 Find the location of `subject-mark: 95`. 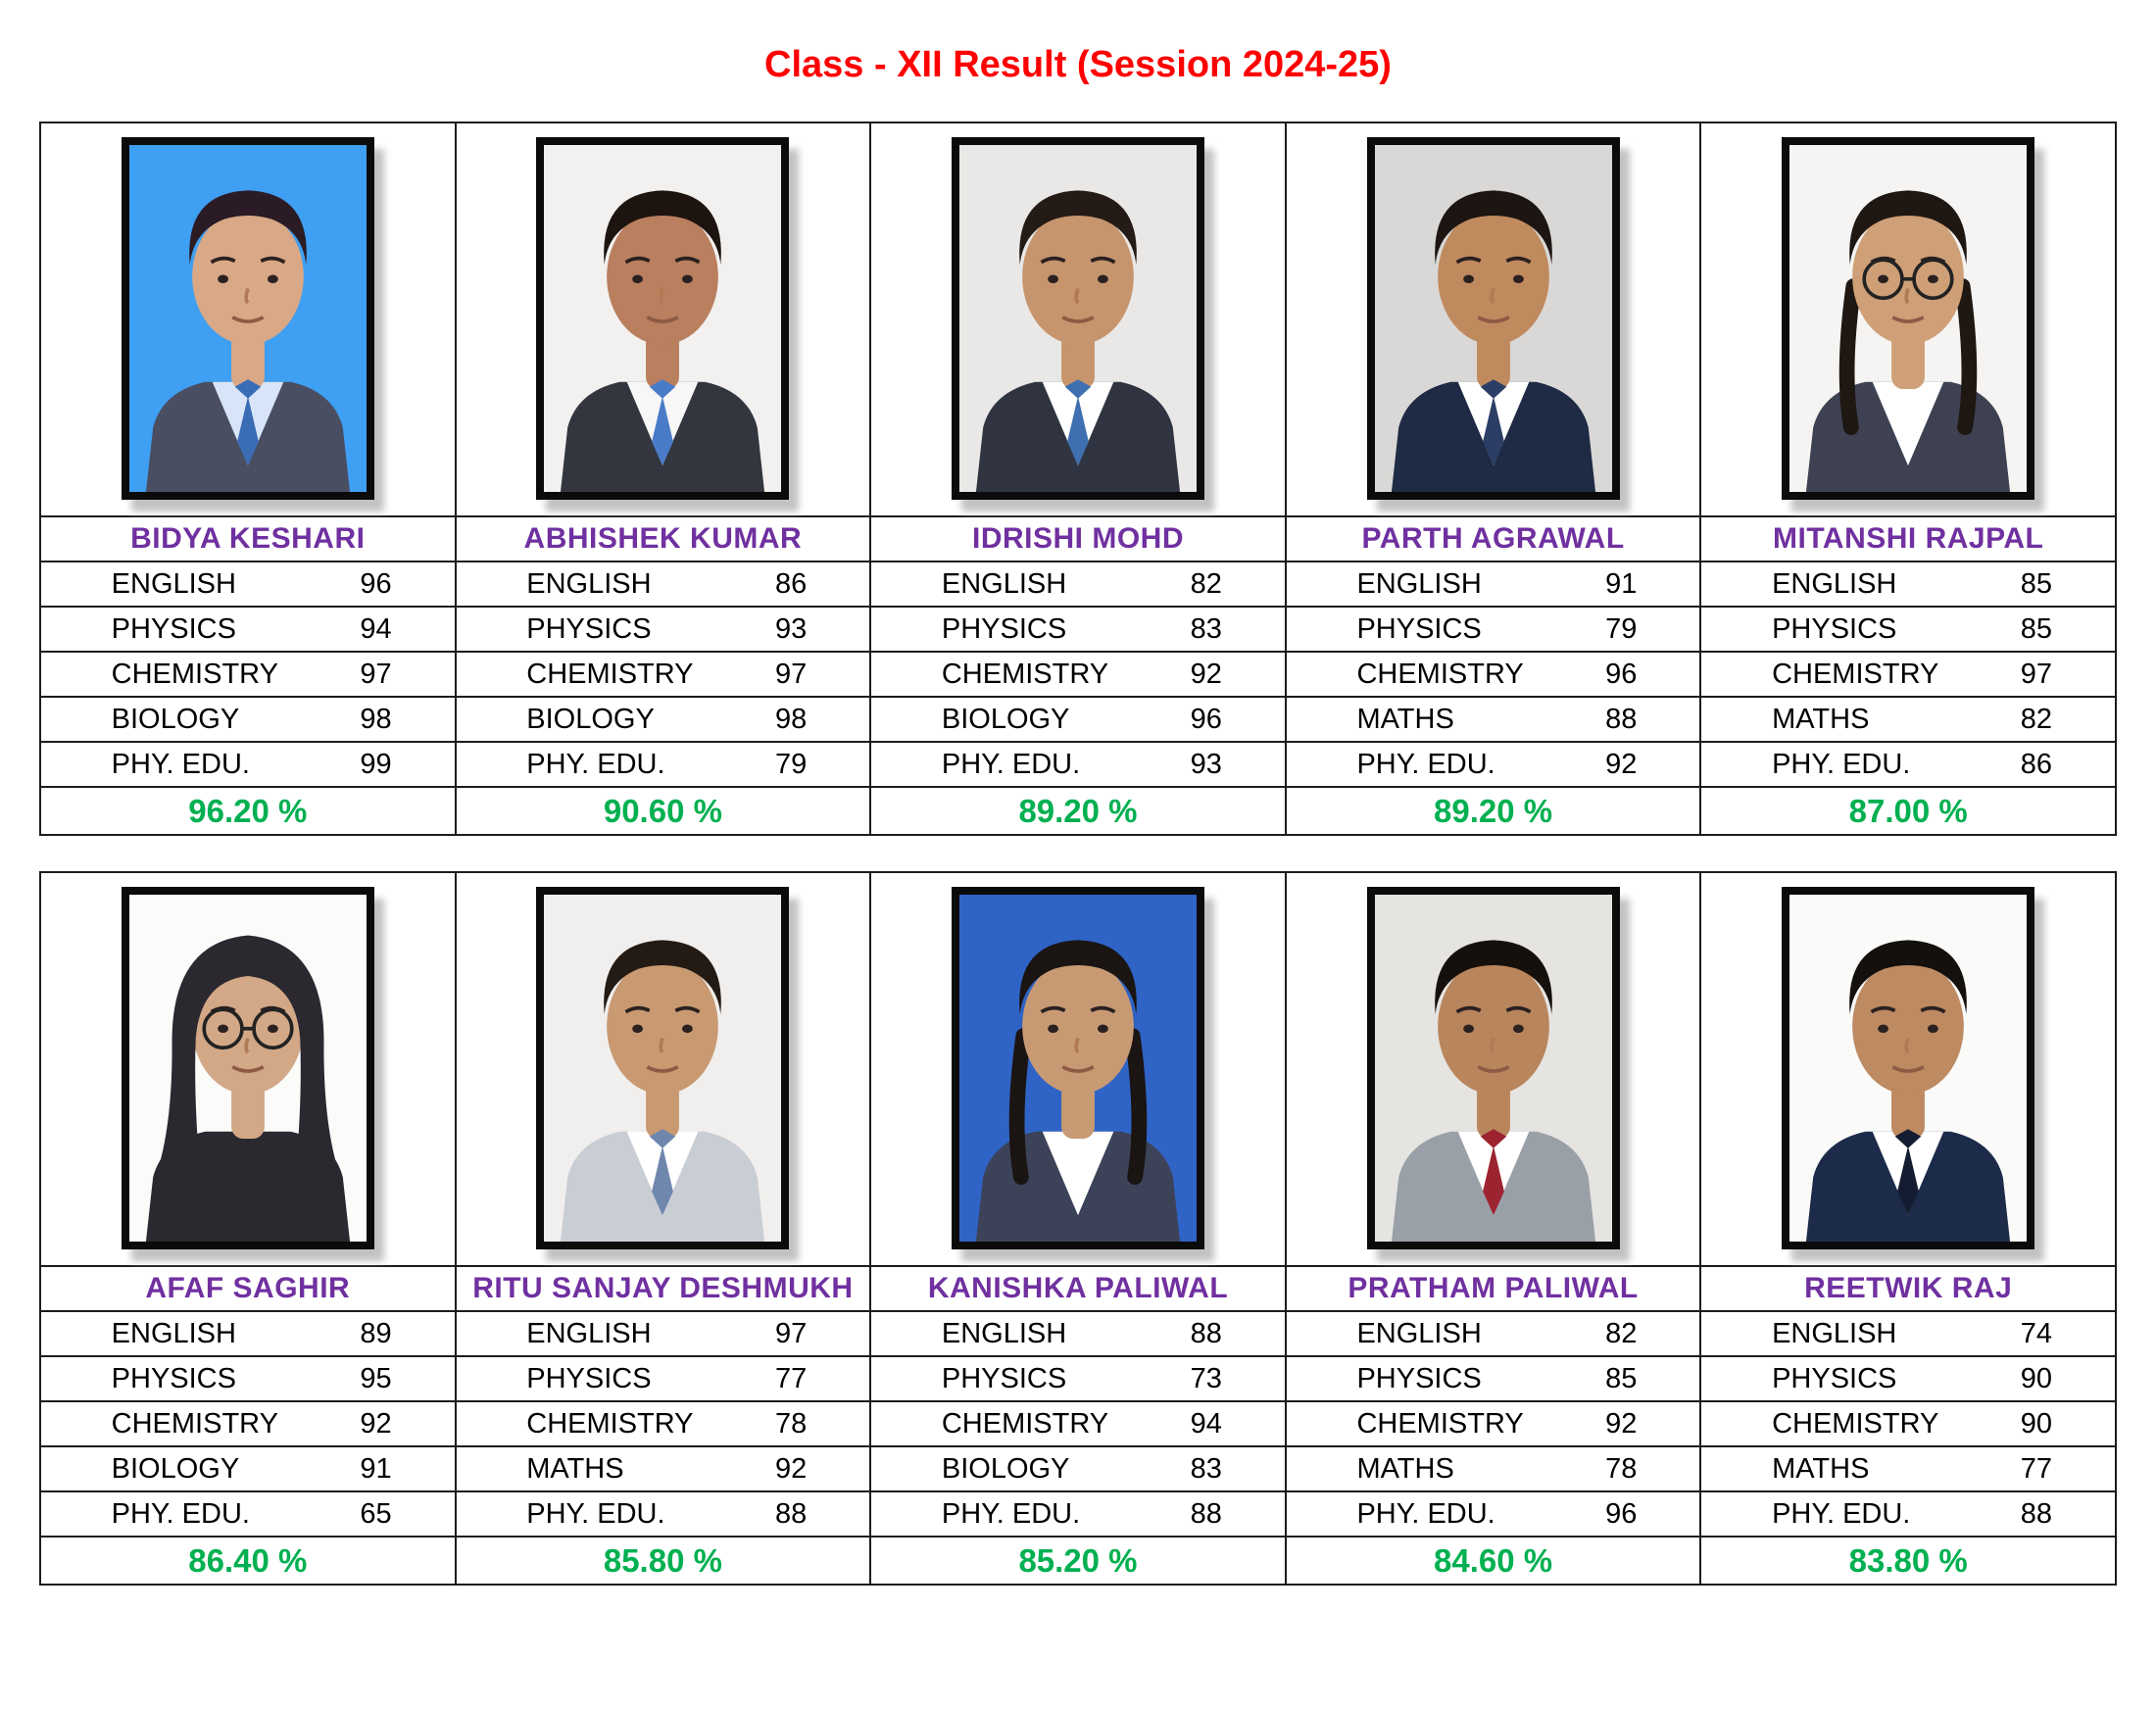

subject-mark: 95 is located at coordinates (376, 1378).